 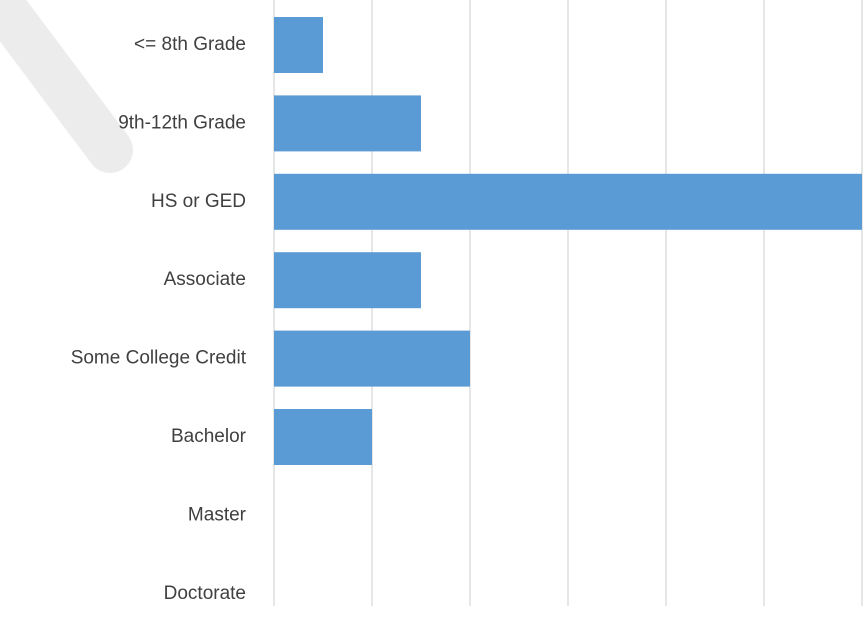 I want to click on y-tick-label: Some College Credit, so click(x=159, y=358).